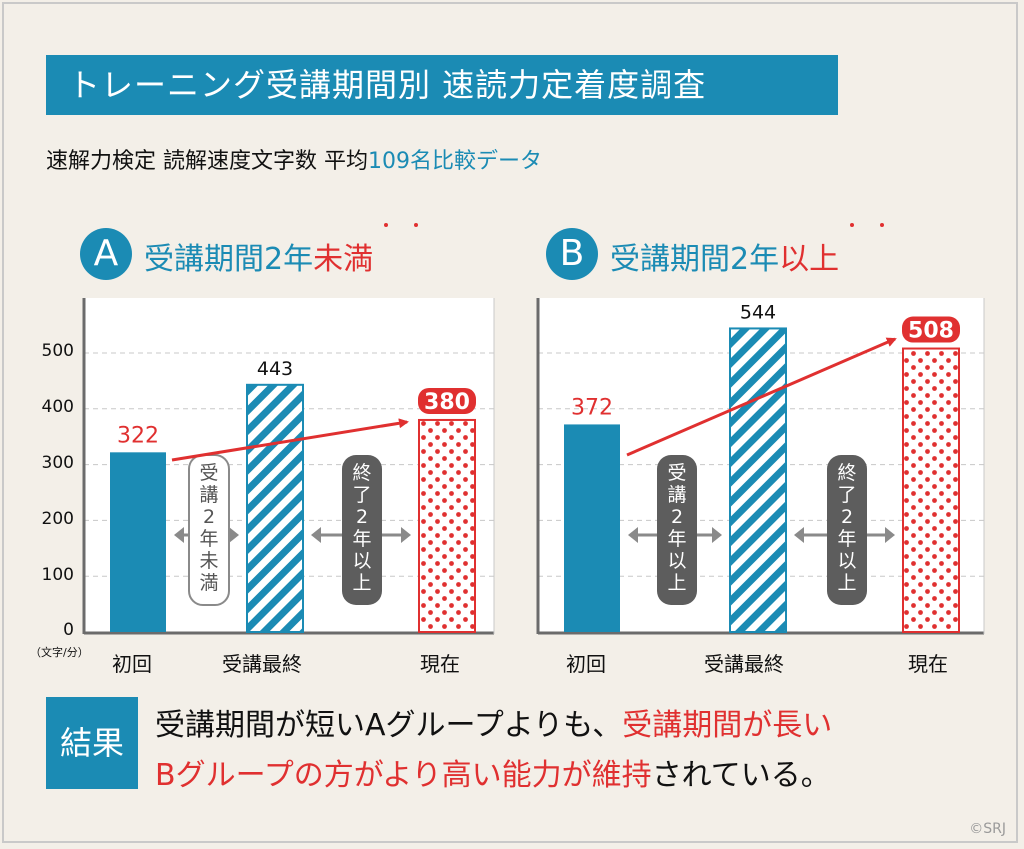 The image size is (1024, 849). I want to click on group-b-heading: B 受講期間2年以上, so click(746, 251).